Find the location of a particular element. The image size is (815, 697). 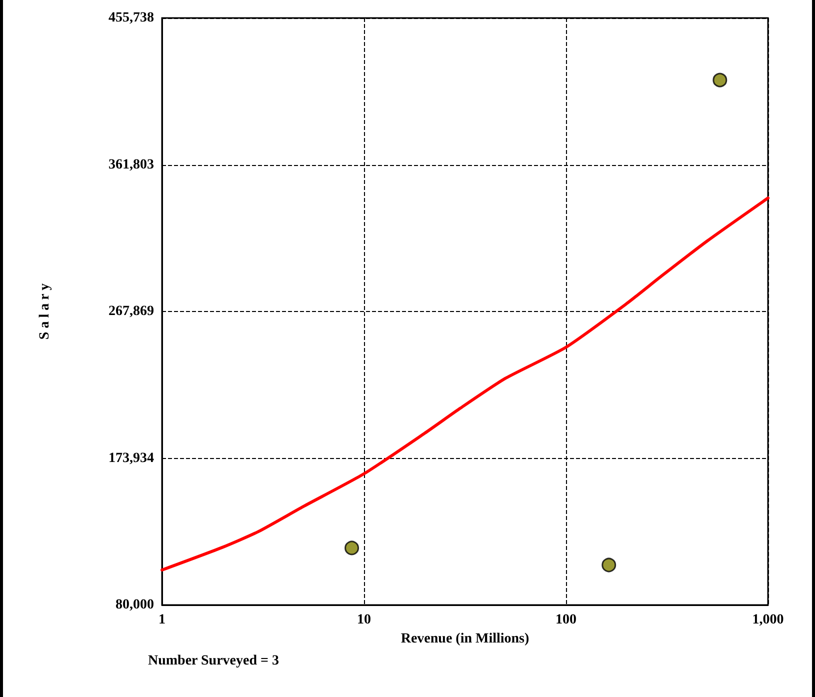

text: Number Surveyed = 3 is located at coordinates (213, 661).